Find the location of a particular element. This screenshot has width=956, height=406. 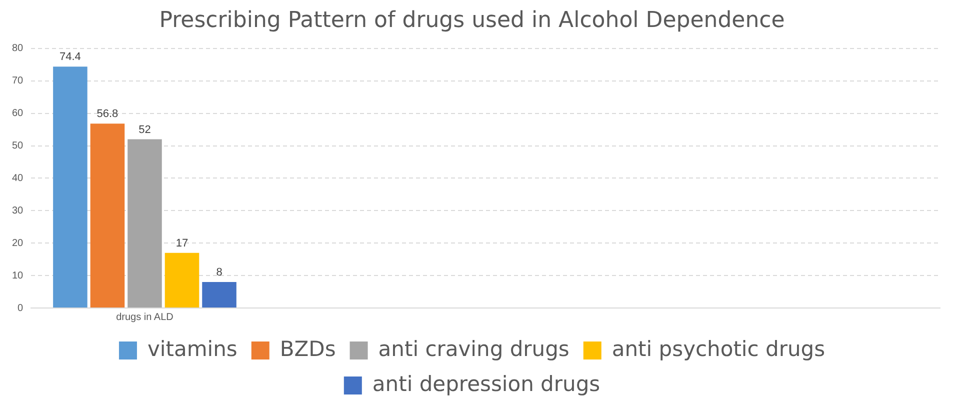

legend-label: anti psychotic drugs is located at coordinates (719, 348).